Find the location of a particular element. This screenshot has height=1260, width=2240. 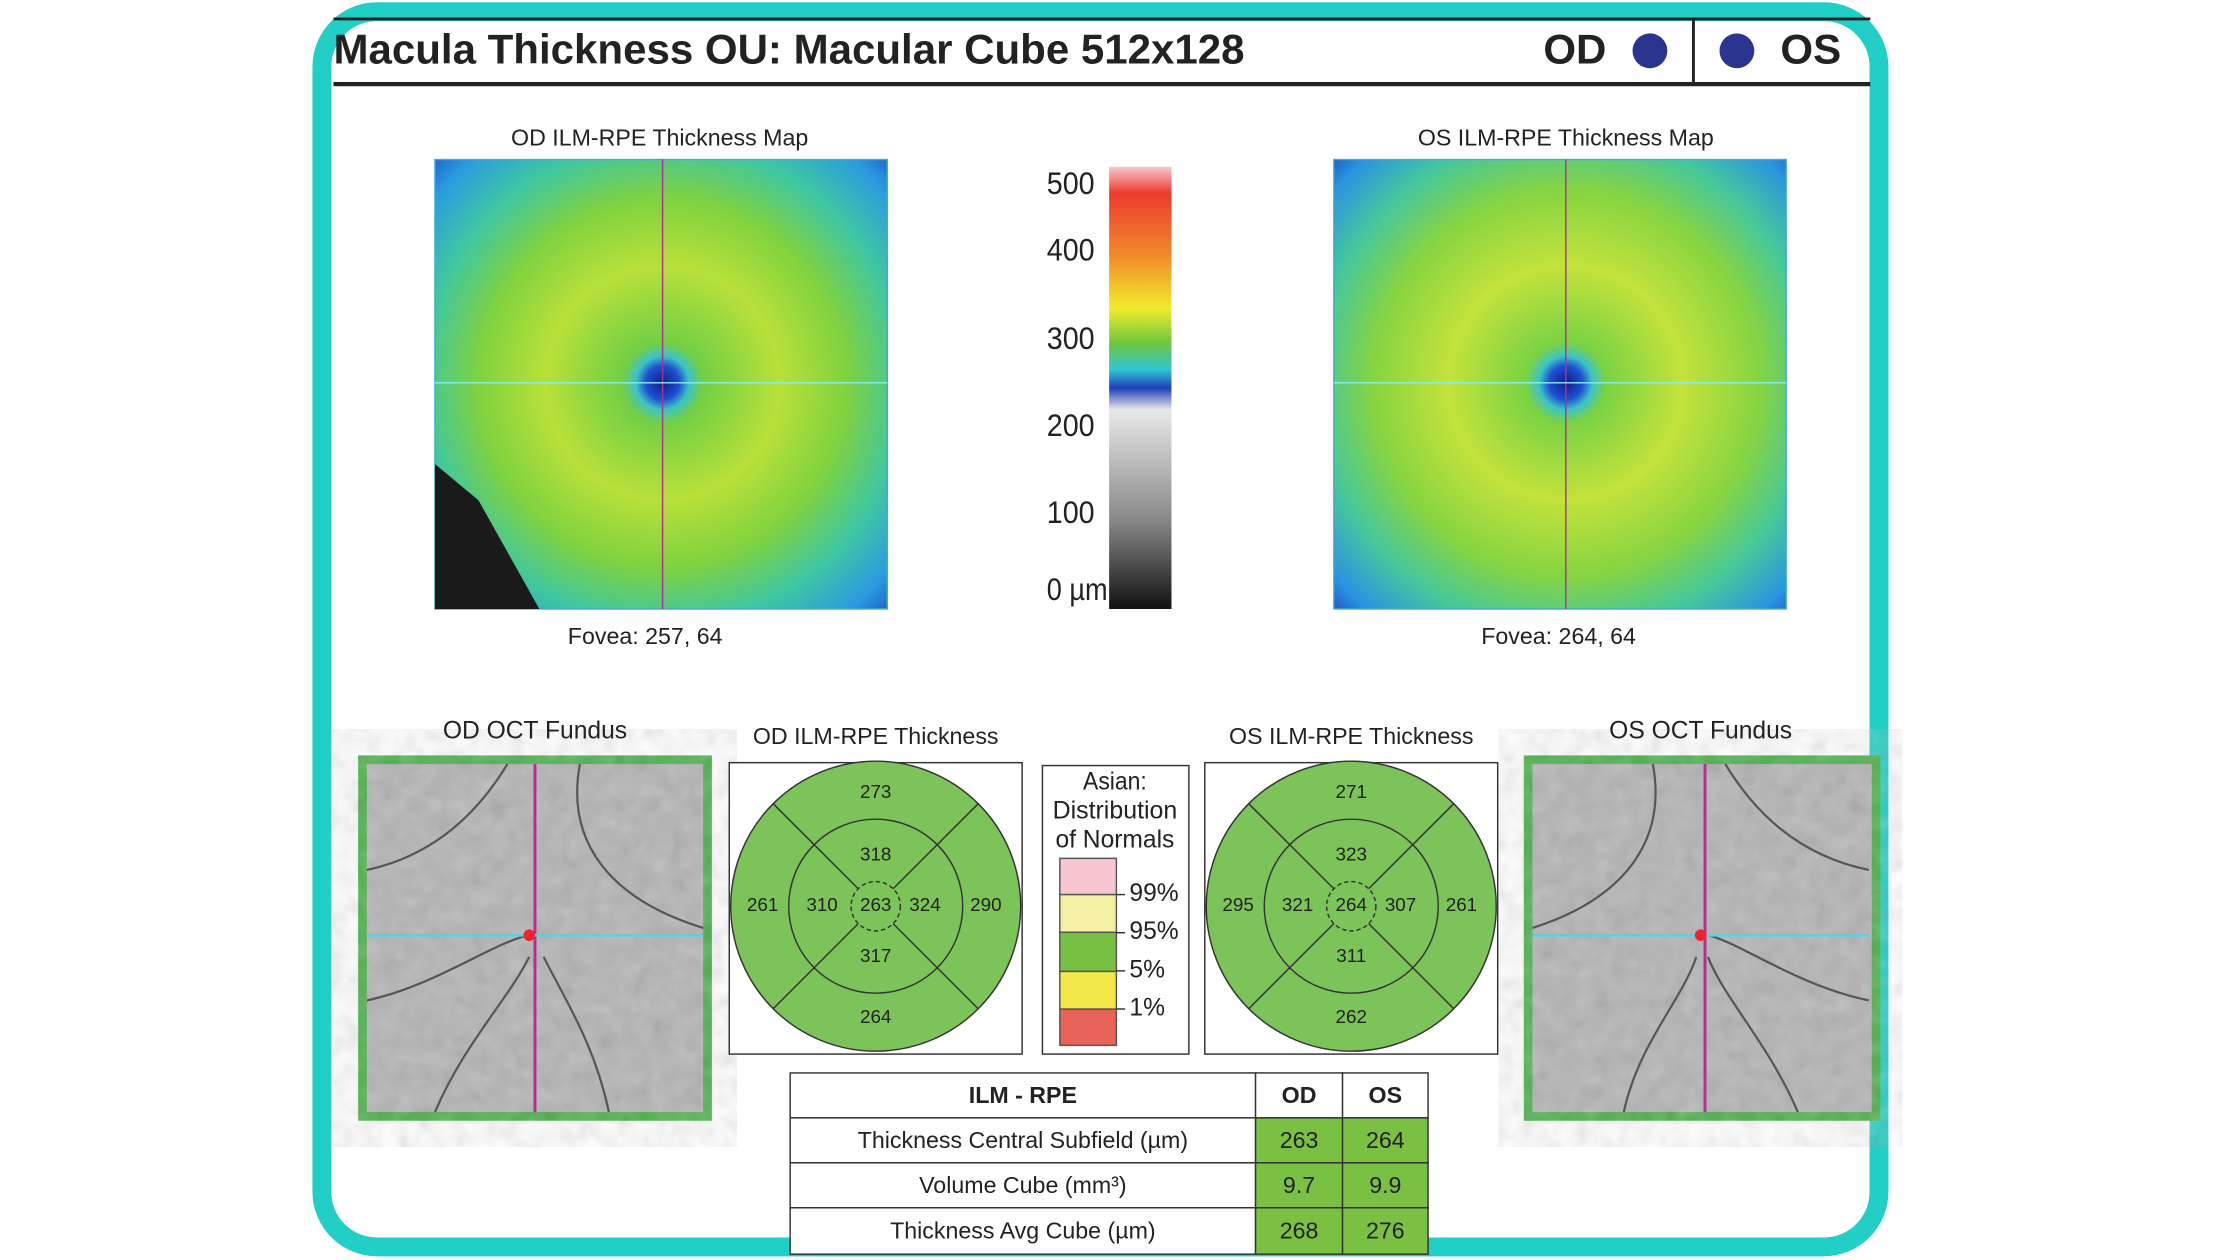

legend-item: 1% is located at coordinates (1147, 1008).